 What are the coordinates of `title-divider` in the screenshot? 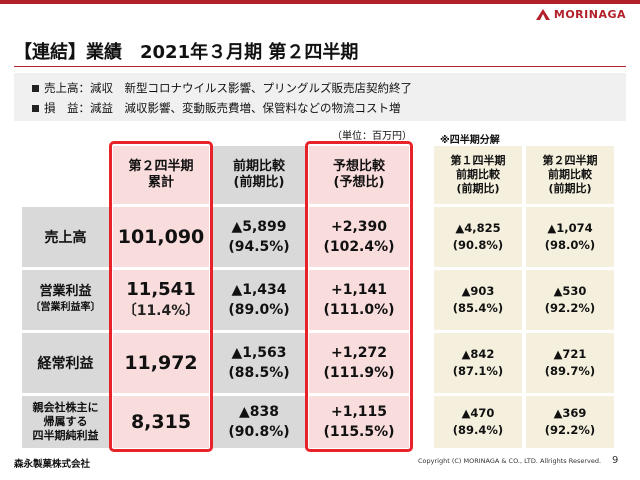 It's located at (320, 66).